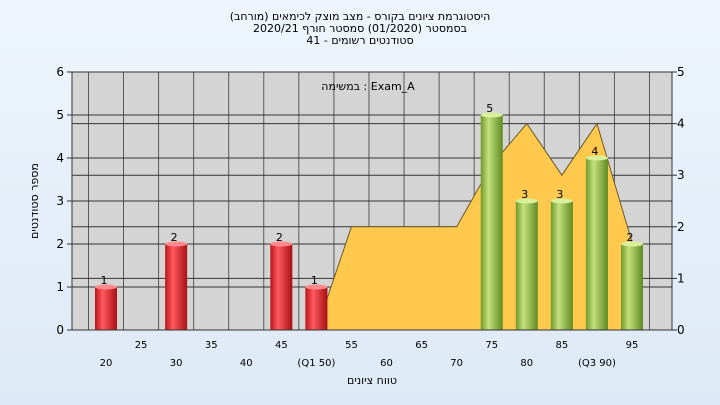  What do you see at coordinates (176, 363) in the screenshot?
I see `x-tick-label: 30` at bounding box center [176, 363].